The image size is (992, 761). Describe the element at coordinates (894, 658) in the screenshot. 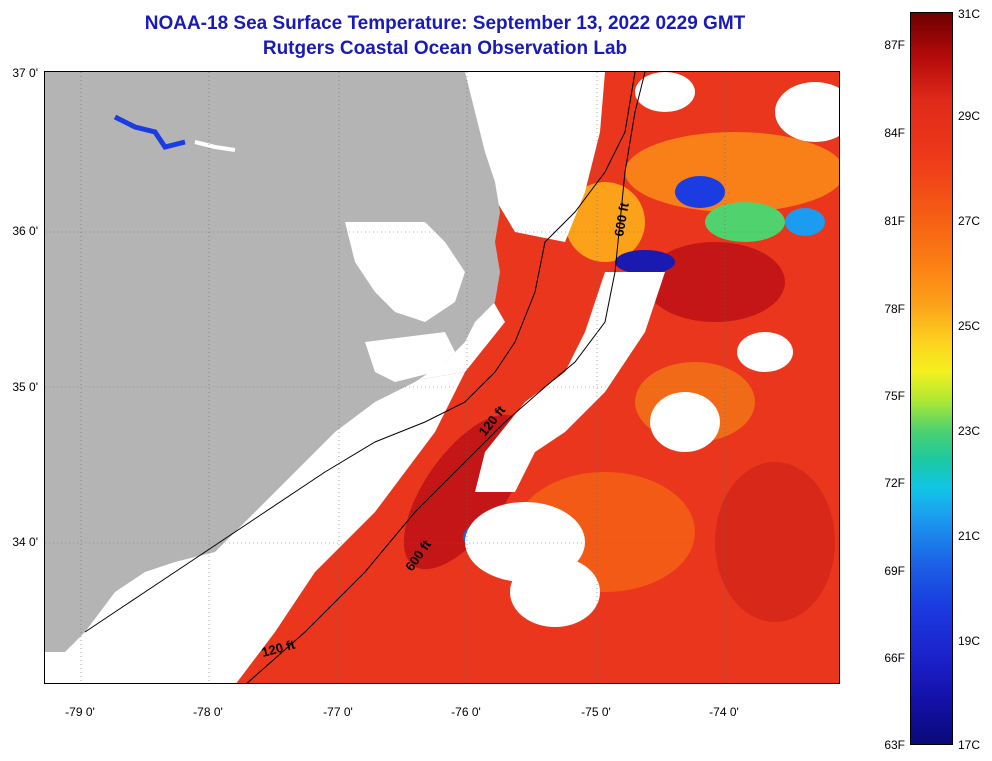

I see `colorbar-f-label: 66F` at that location.